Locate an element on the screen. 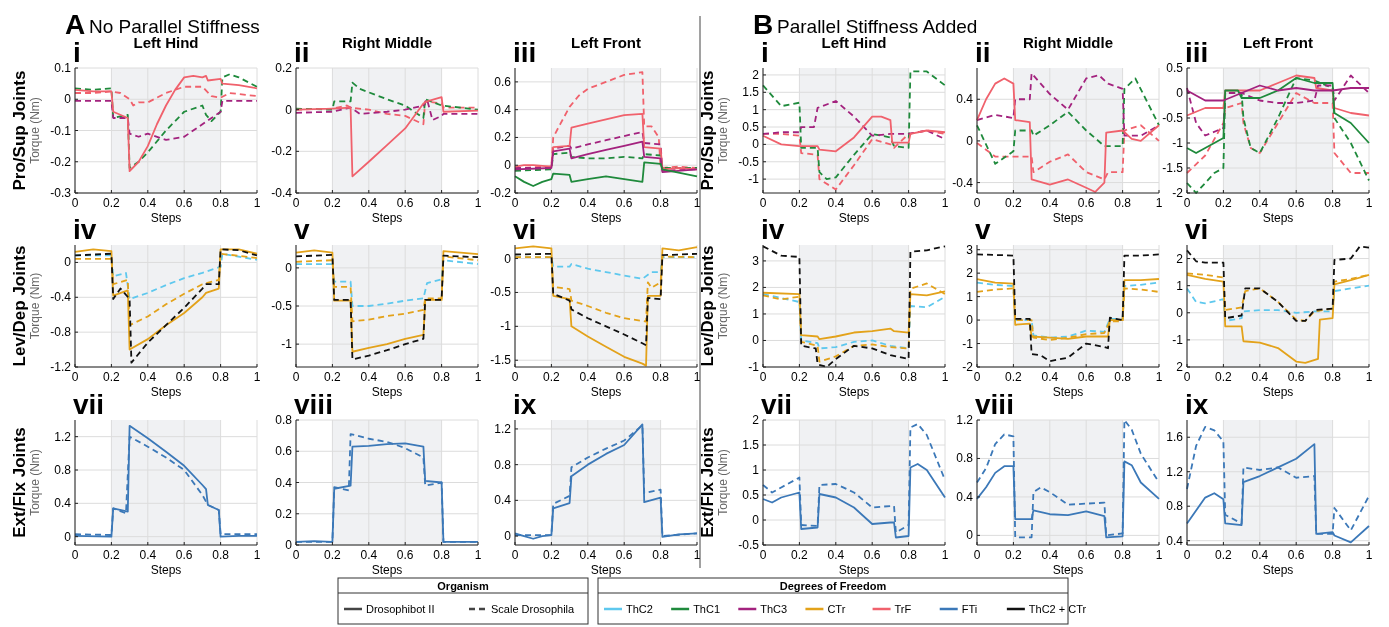 The image size is (1389, 627). y-tick-label: 0.5 is located at coordinates (751, 127).